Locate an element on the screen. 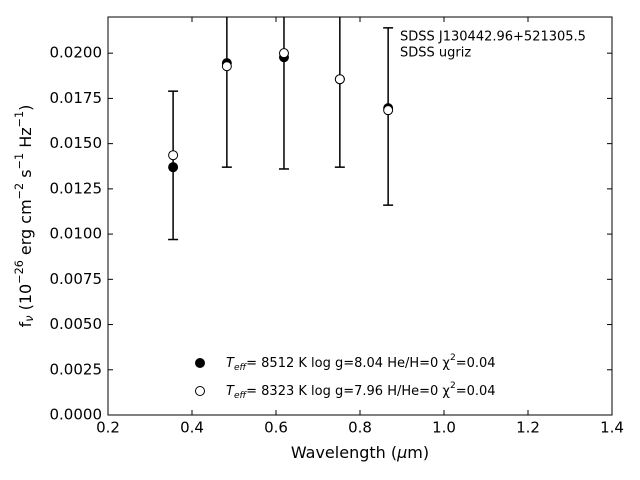 The width and height of the screenshot is (640, 480). annotation: SDSS J130442.96+521305.5 is located at coordinates (493, 37).